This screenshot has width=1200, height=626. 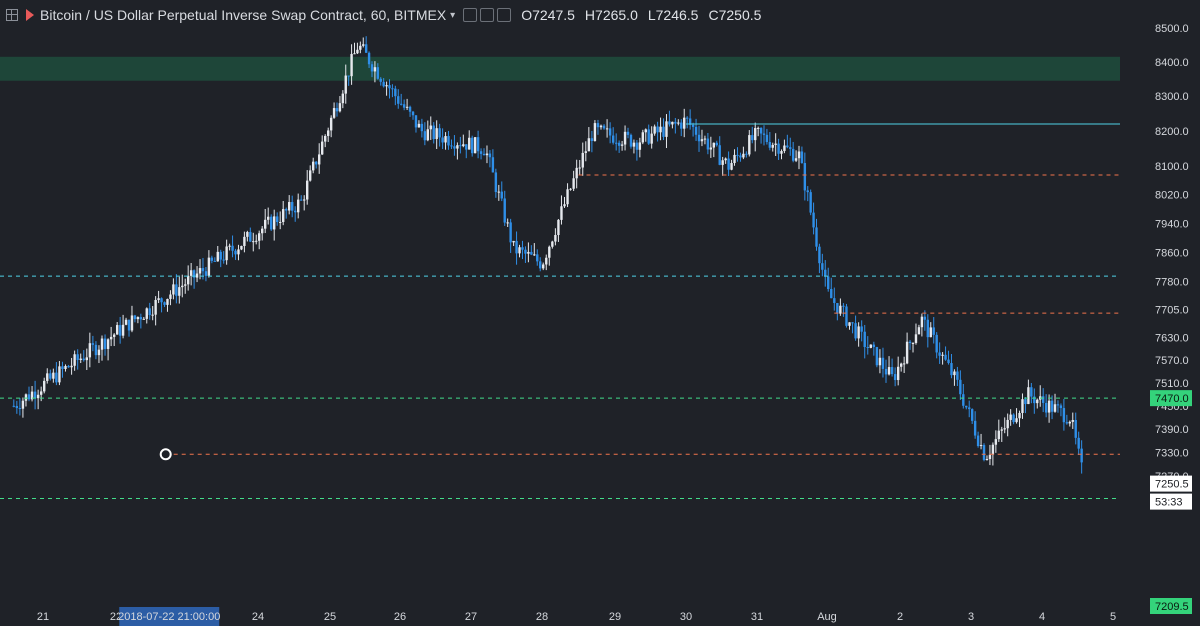 I want to click on caret-down-icon: ▾, so click(x=453, y=15).